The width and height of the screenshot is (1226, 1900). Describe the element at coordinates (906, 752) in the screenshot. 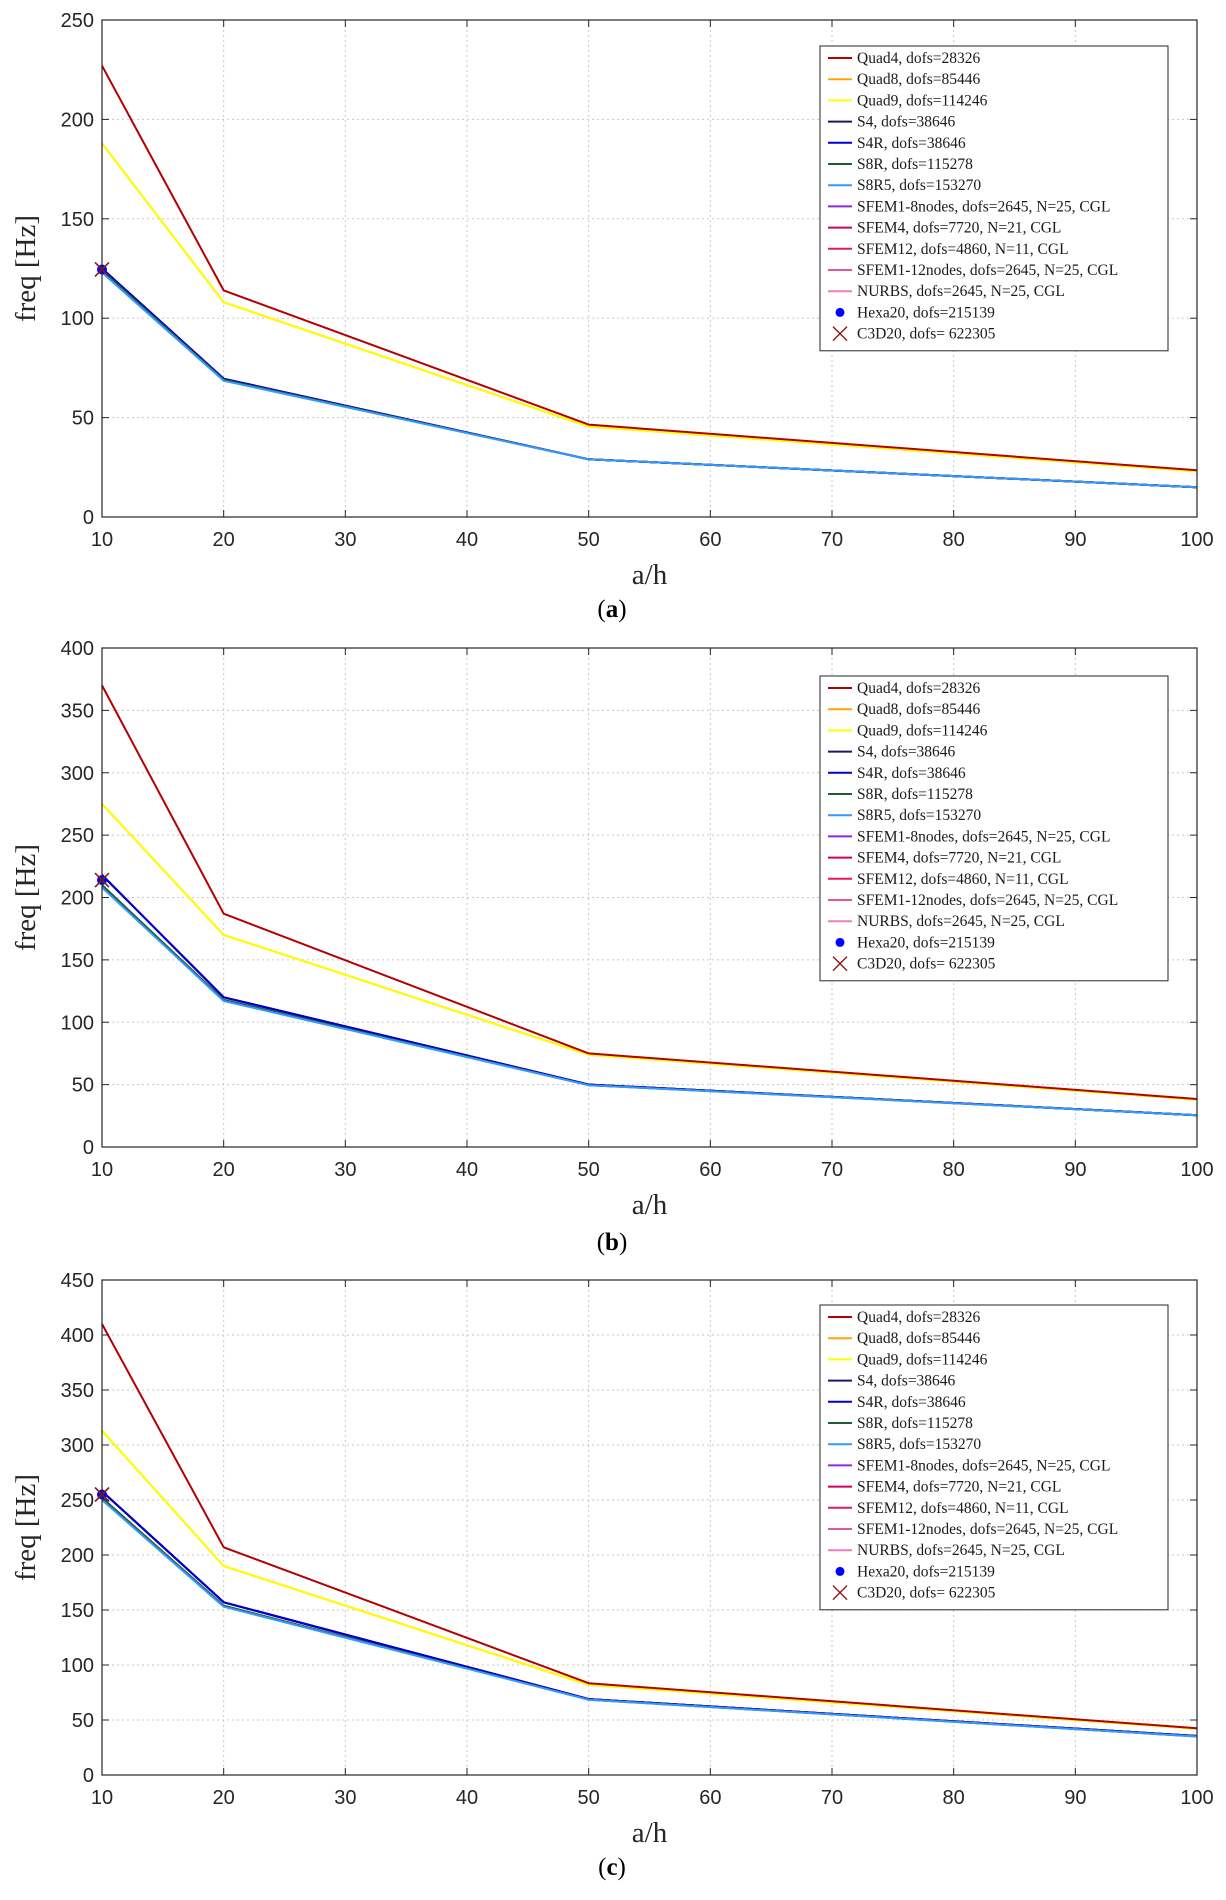

I see `legend-label: S4, dofs=38646` at that location.